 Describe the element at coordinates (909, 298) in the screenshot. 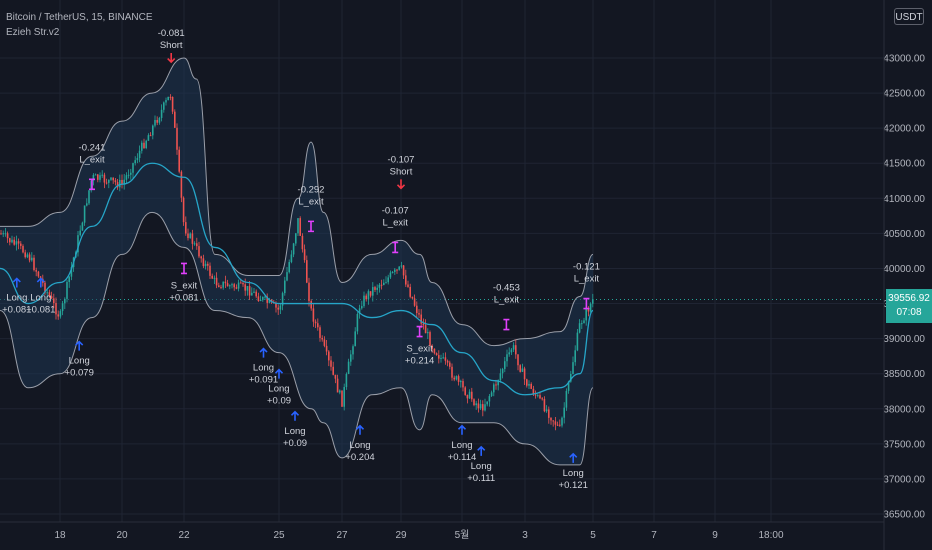

I see `last-price-value: 39556.92` at that location.